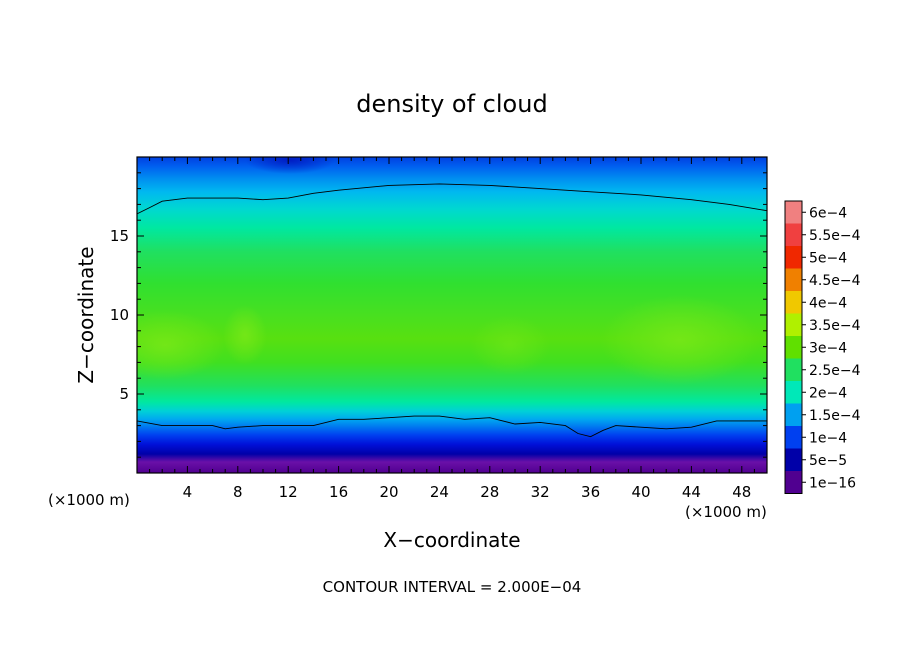 Image resolution: width=904 pixels, height=654 pixels. Describe the element at coordinates (452, 587) in the screenshot. I see `contour-interval-note: CONTOUR INTERVAL = 2.000E−04` at that location.